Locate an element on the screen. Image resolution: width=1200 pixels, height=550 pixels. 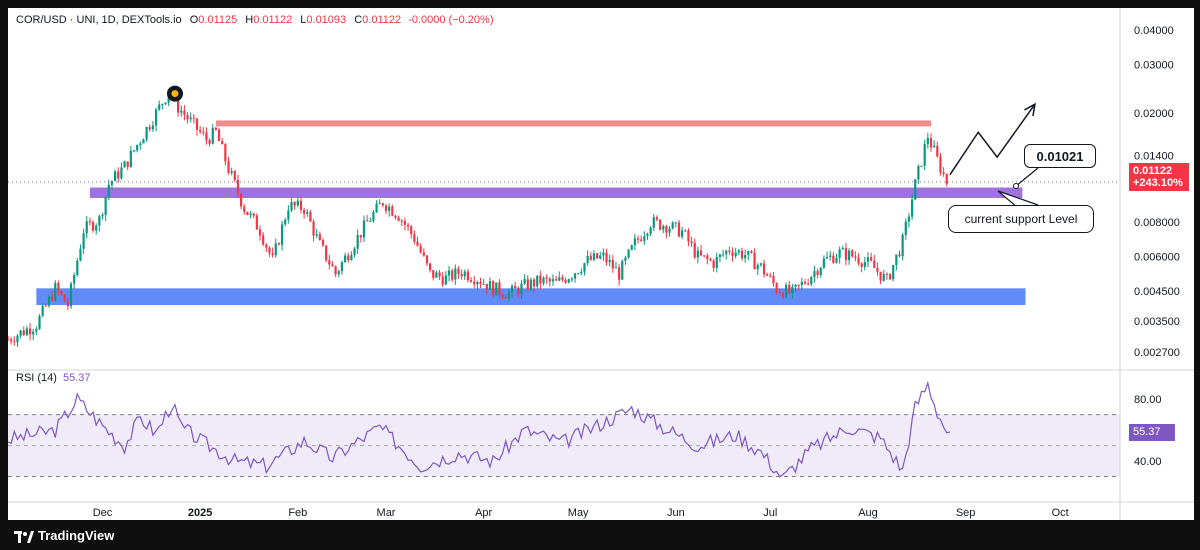
last-price-value: 0.01122 is located at coordinates (1153, 171).